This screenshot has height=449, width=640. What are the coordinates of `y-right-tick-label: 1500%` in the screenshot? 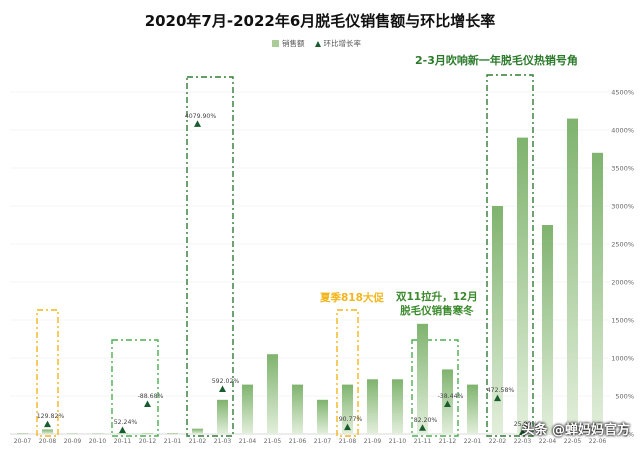 It's located at (622, 321).